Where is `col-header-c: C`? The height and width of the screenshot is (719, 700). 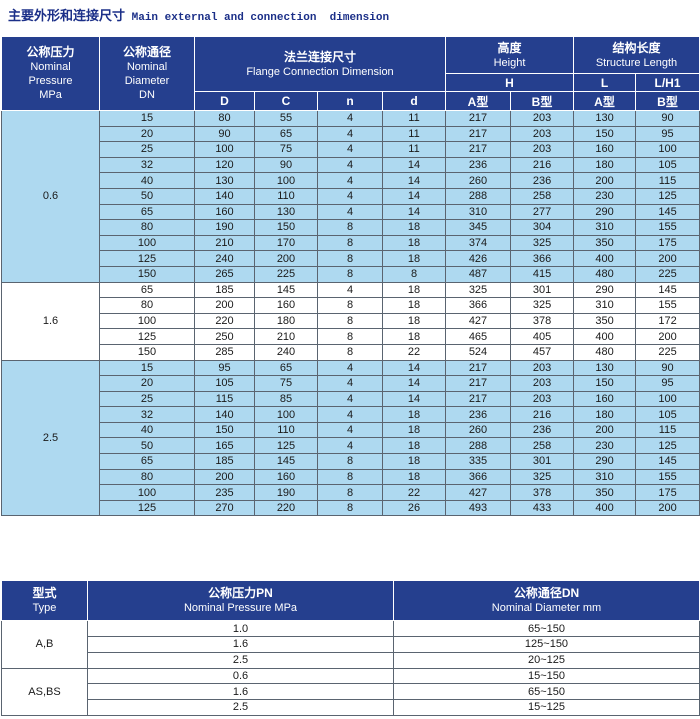 col-header-c: C is located at coordinates (286, 101).